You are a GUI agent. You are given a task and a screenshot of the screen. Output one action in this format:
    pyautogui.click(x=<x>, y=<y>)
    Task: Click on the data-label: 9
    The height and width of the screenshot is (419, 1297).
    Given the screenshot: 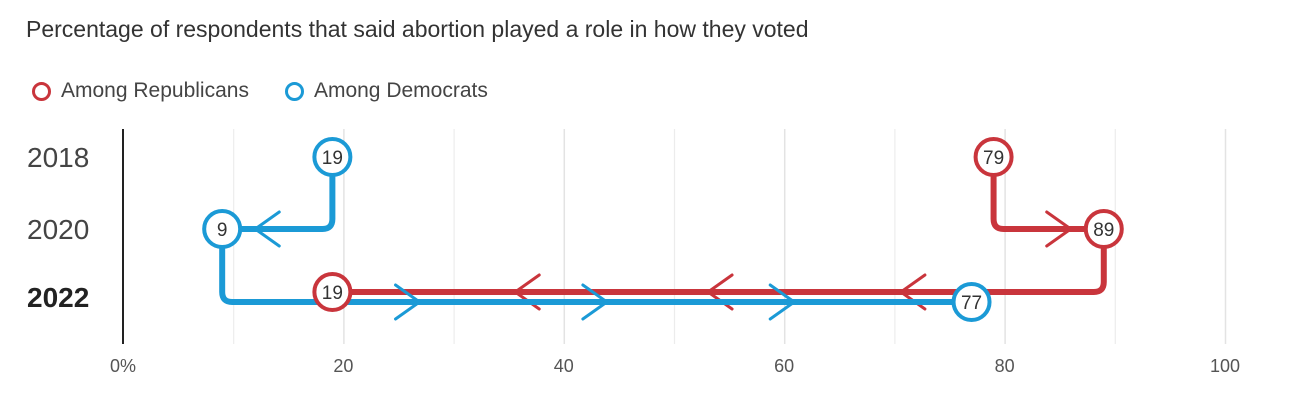 What is the action you would take?
    pyautogui.click(x=222, y=230)
    